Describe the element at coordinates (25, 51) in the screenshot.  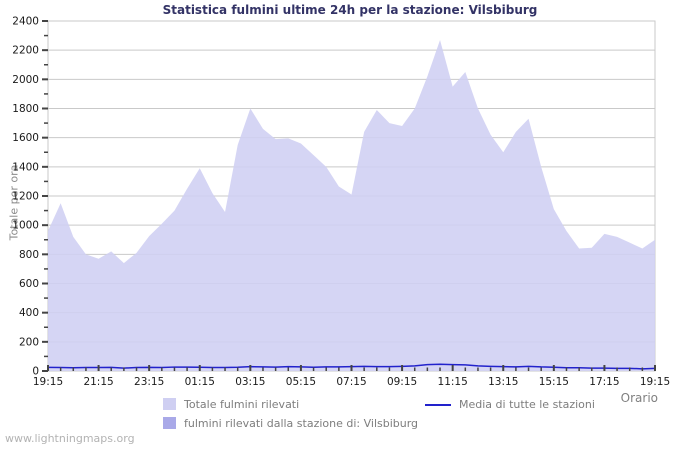
I see `y-tick-label: 2200` at that location.